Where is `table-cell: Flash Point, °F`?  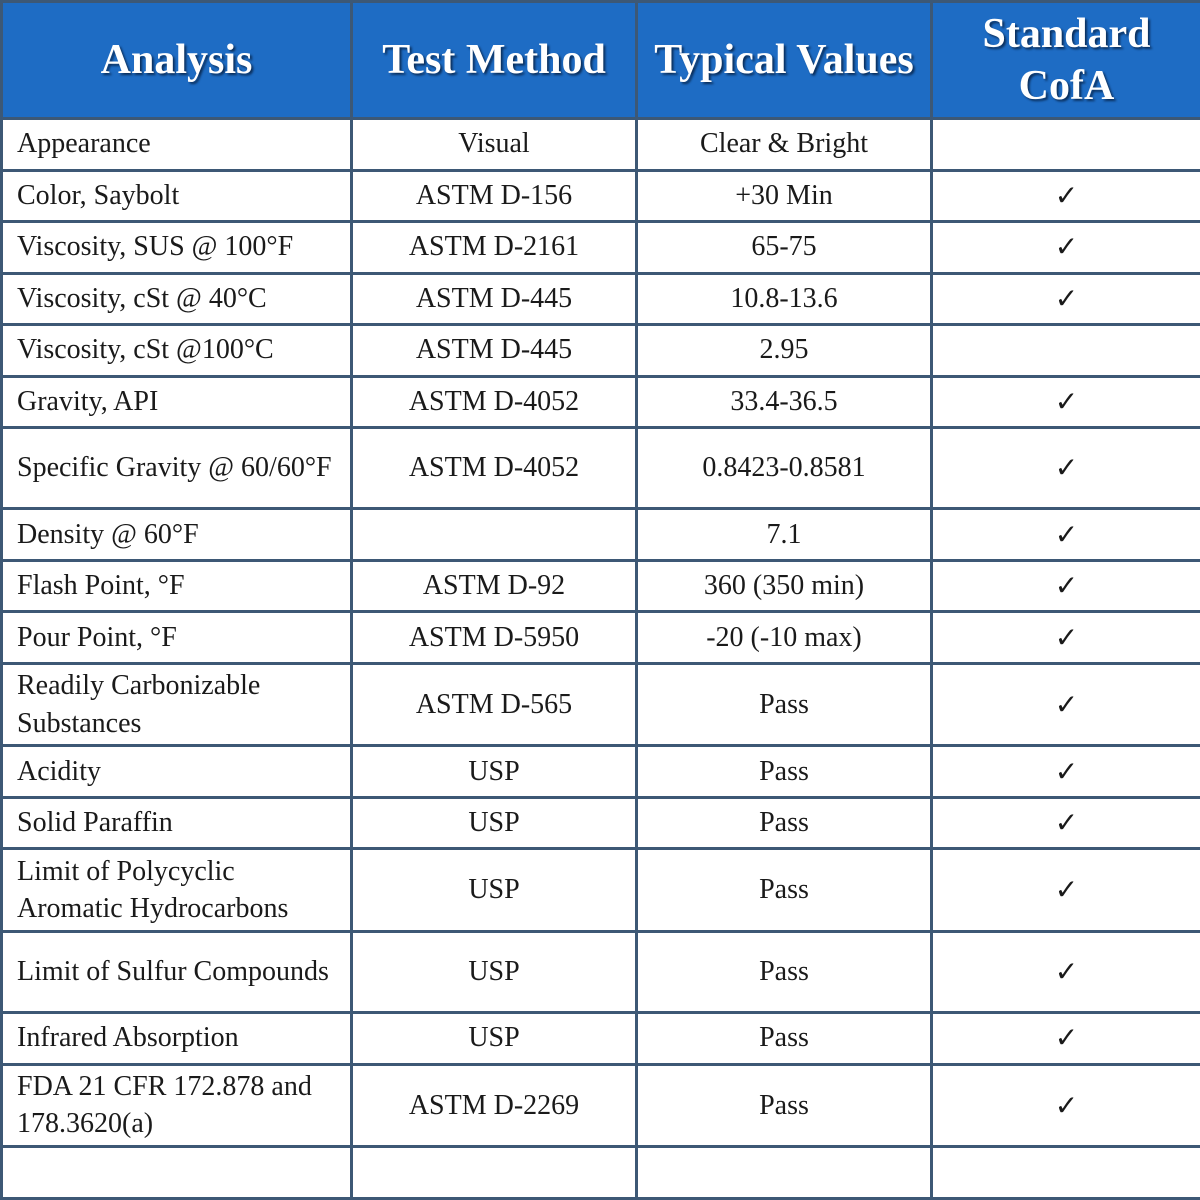
table-cell: Flash Point, °F is located at coordinates (176, 586).